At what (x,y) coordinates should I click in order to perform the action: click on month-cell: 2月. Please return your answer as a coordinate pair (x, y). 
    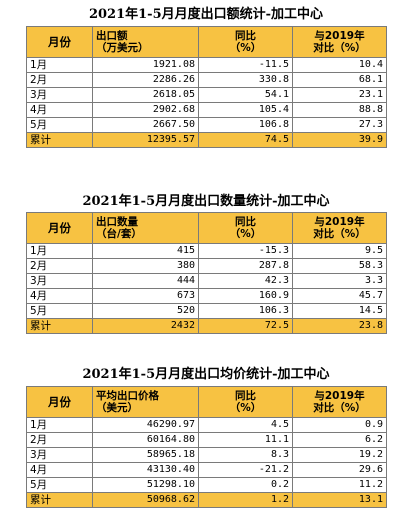
    Looking at the image, I should click on (59, 440).